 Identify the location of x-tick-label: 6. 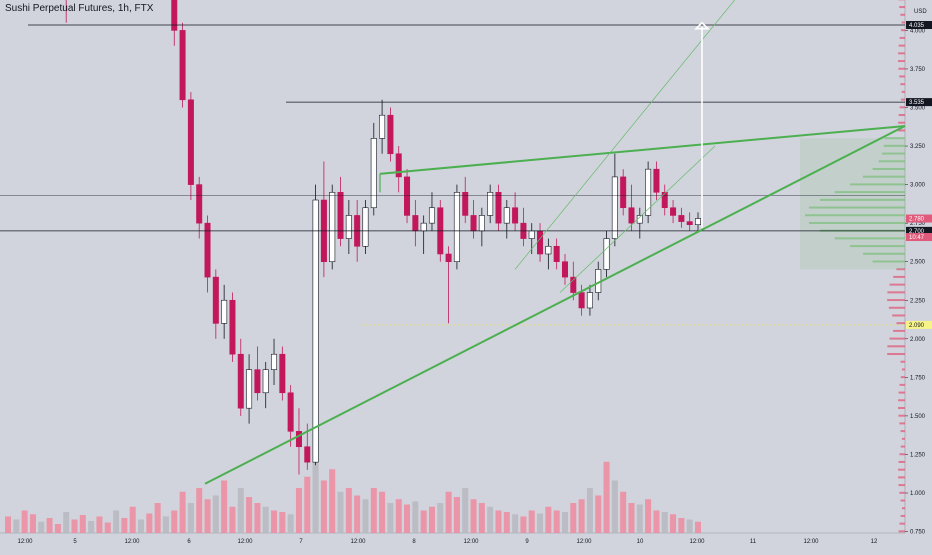
(189, 542).